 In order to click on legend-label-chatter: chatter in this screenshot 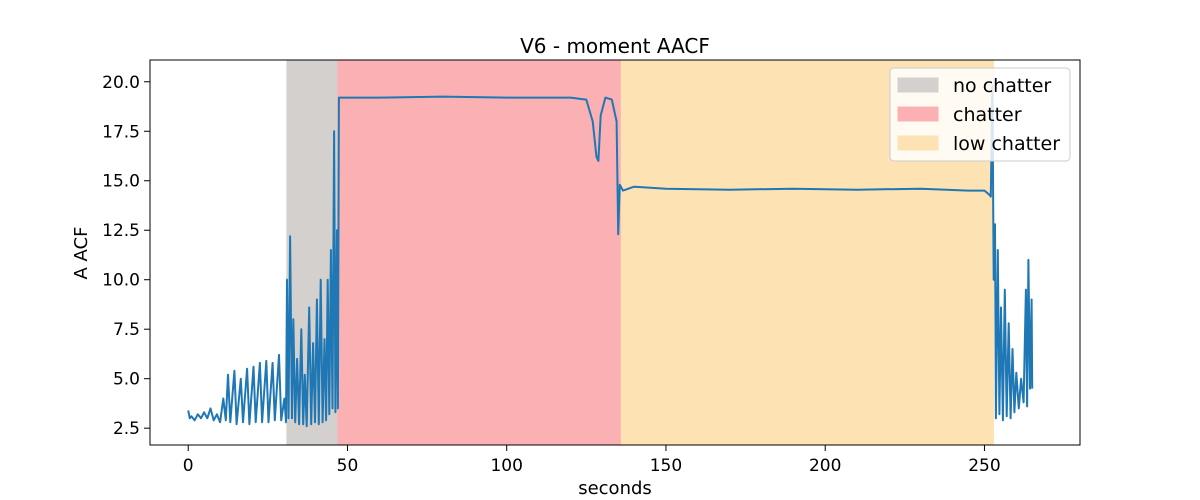, I will do `click(987, 115)`.